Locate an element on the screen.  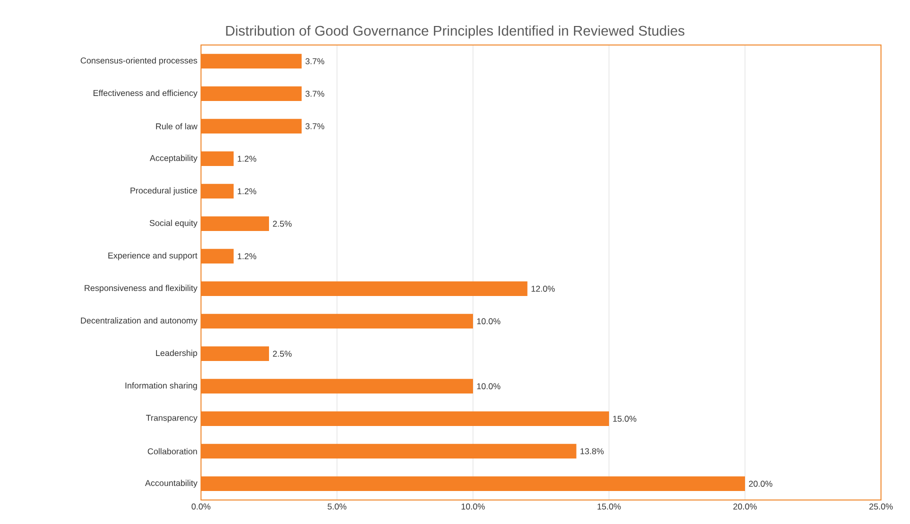
y-tick-label: Social equity is located at coordinates (174, 224).